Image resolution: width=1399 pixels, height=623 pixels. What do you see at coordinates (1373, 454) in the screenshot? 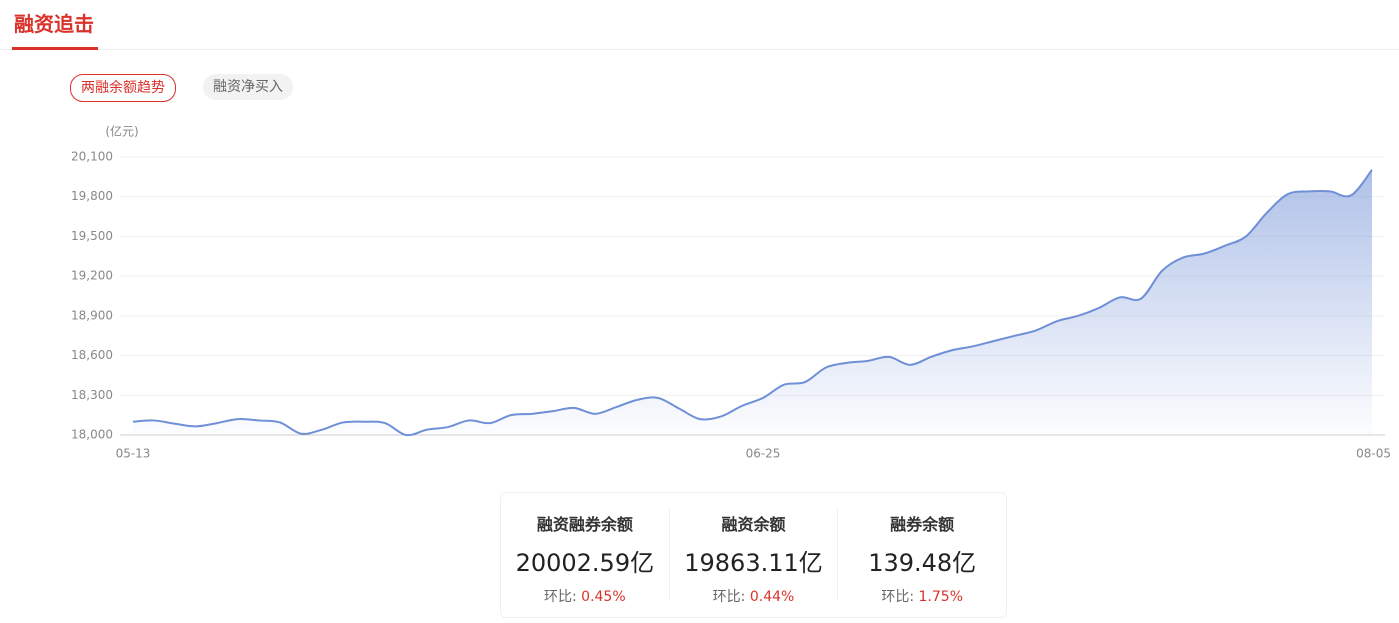
I see `x-tick-label: 08-05` at bounding box center [1373, 454].